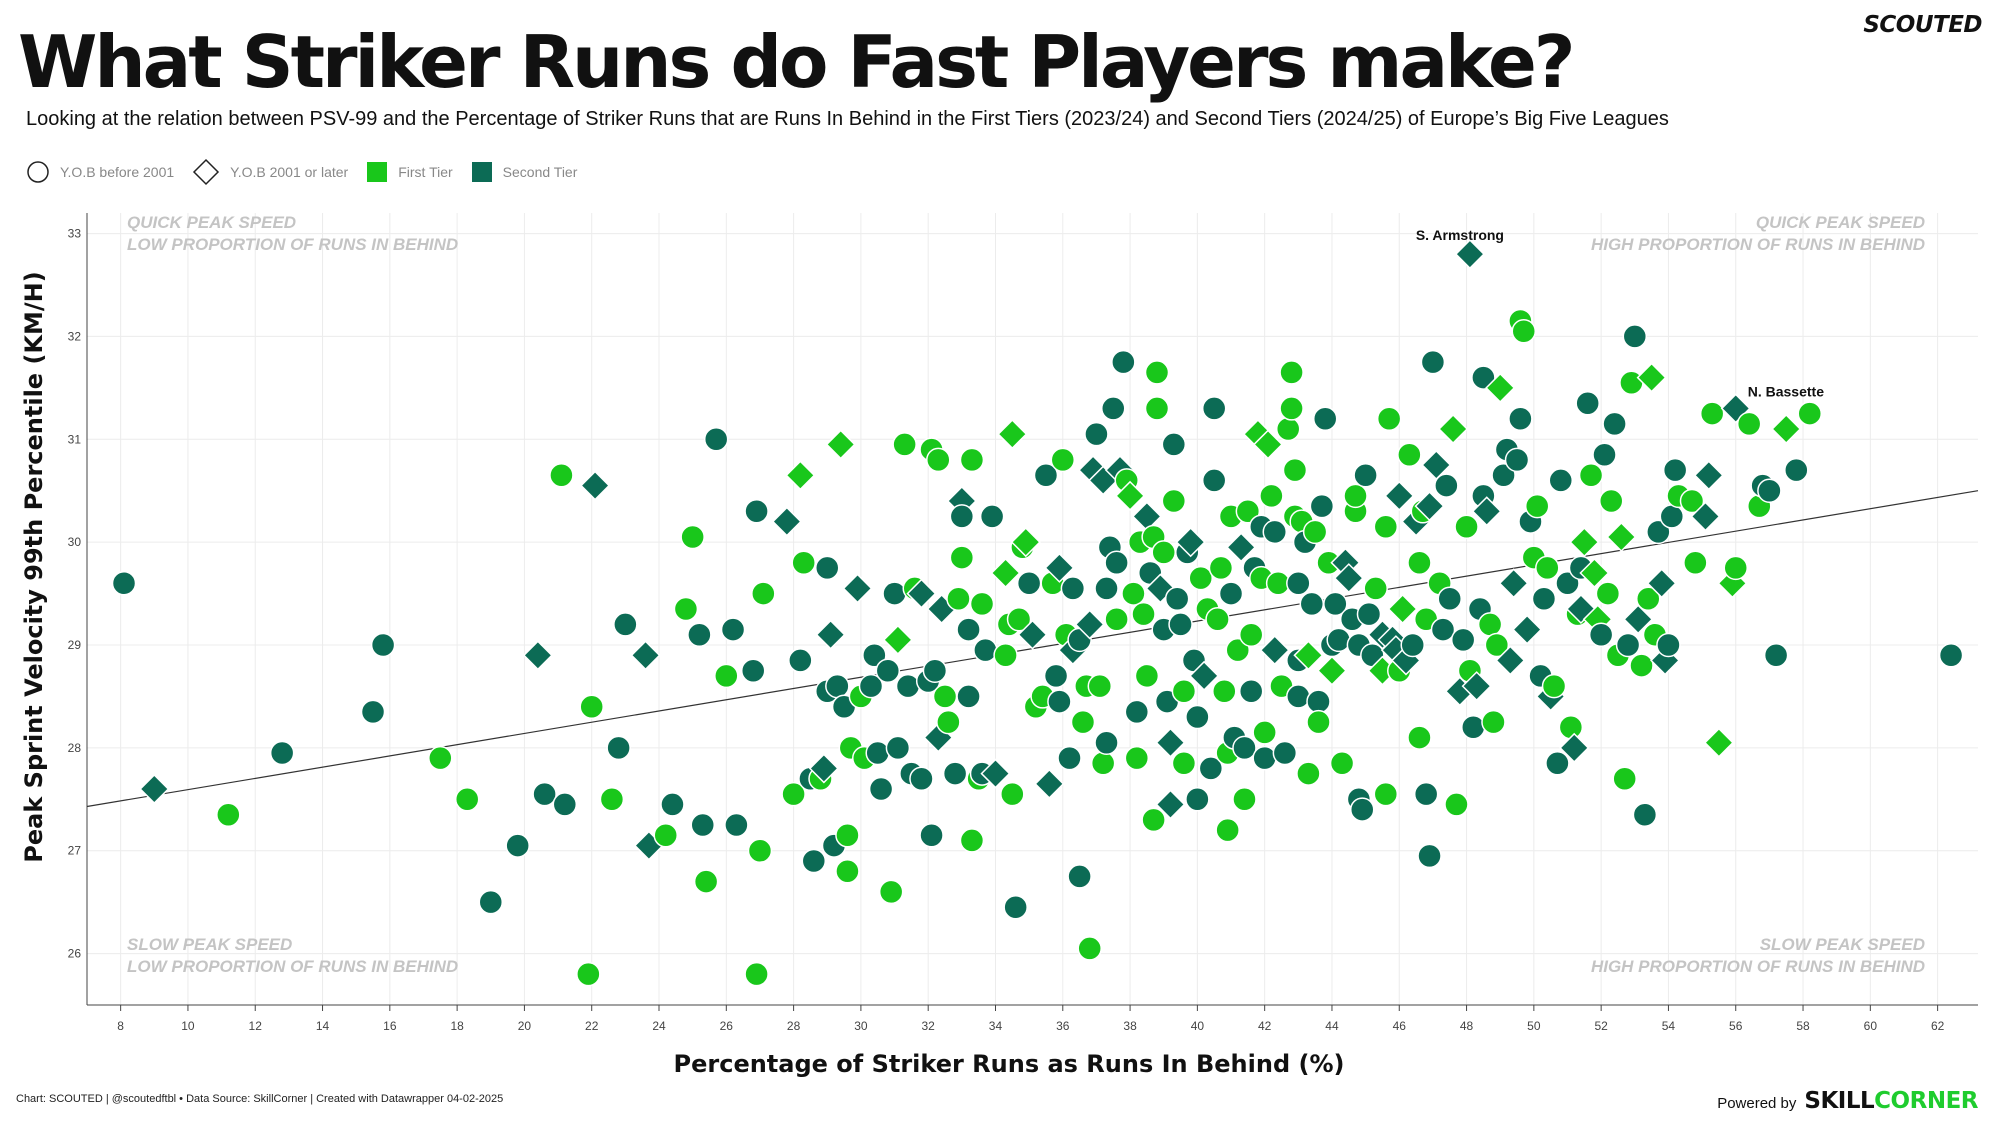 The height and width of the screenshot is (1125, 2000). What do you see at coordinates (727, 1026) in the screenshot?
I see `x-tick-label: 26` at bounding box center [727, 1026].